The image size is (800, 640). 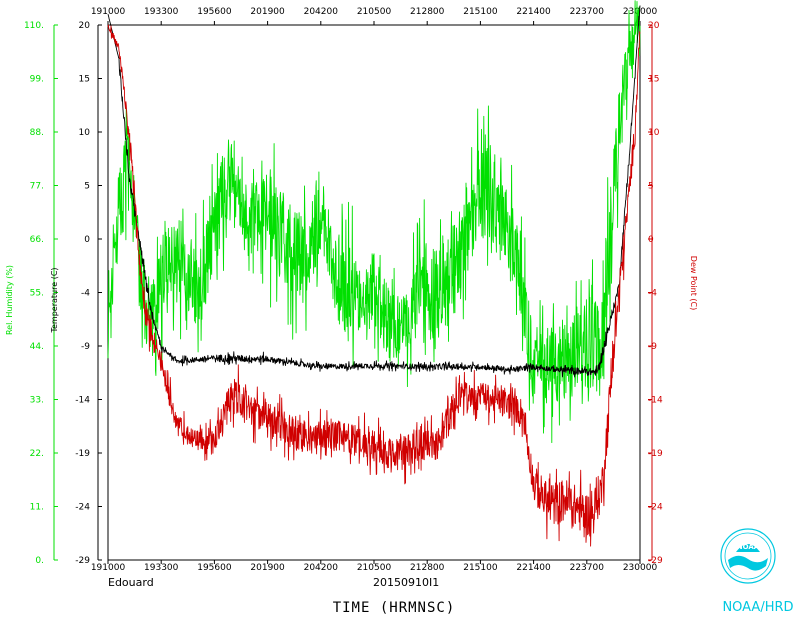 I want to click on dew-point-tick-label: -29, so click(x=655, y=561).